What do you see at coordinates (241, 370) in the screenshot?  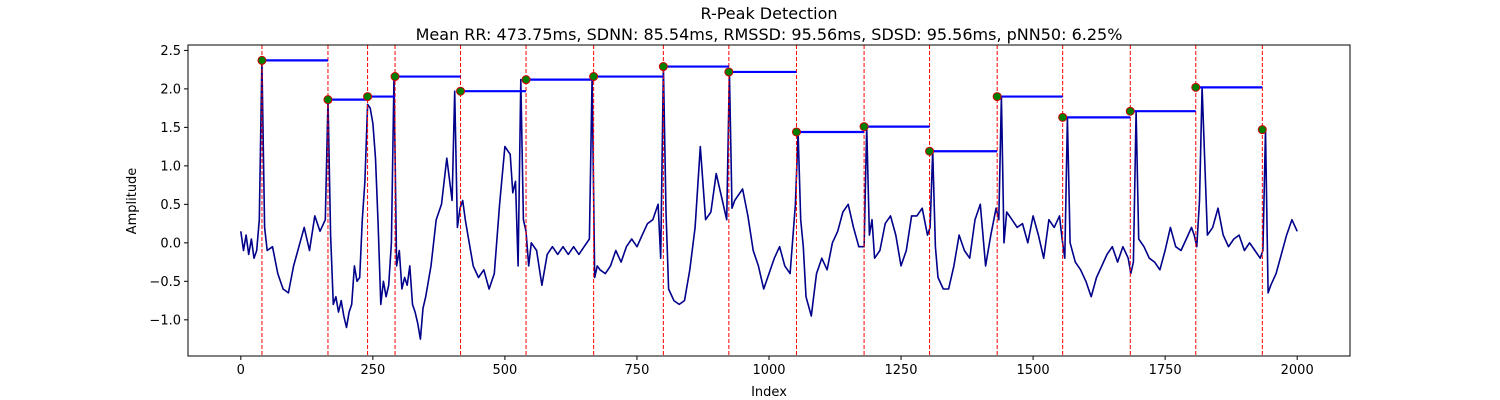 I see `x-tick-label: 0` at bounding box center [241, 370].